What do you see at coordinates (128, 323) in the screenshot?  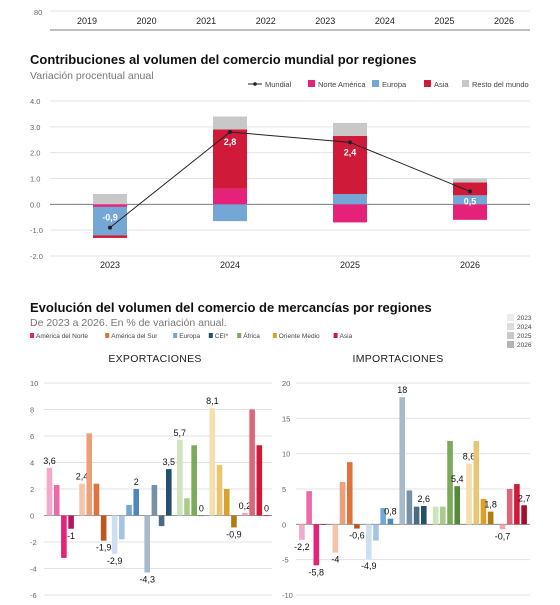 I see `section2-subtitle: De 2023 a 2026. En % de variación anual.` at bounding box center [128, 323].